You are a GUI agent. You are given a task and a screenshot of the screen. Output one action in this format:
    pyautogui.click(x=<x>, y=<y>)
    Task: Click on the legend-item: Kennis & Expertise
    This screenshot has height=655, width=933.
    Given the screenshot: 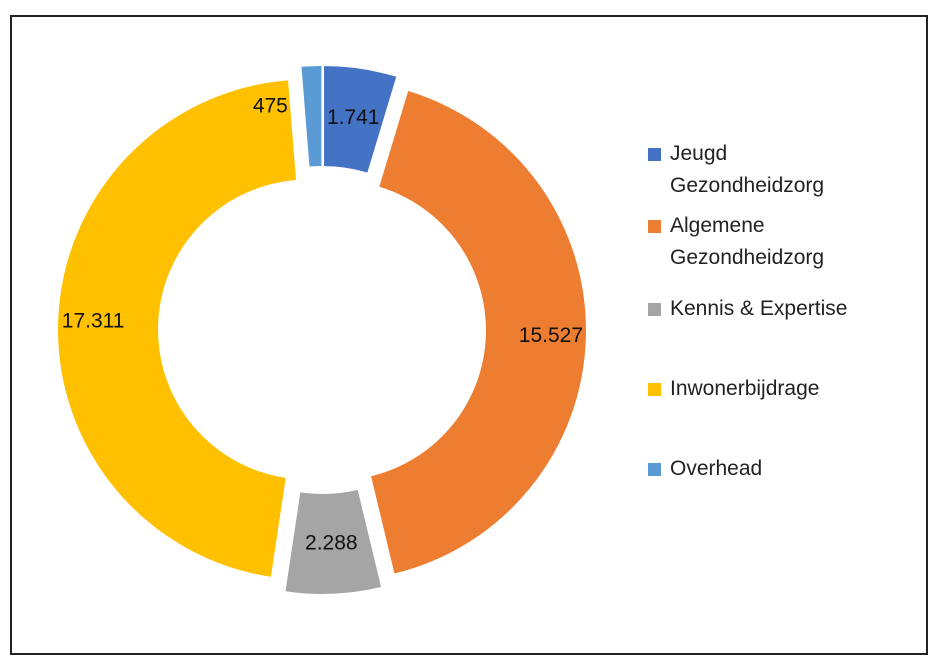 What is the action you would take?
    pyautogui.click(x=765, y=309)
    